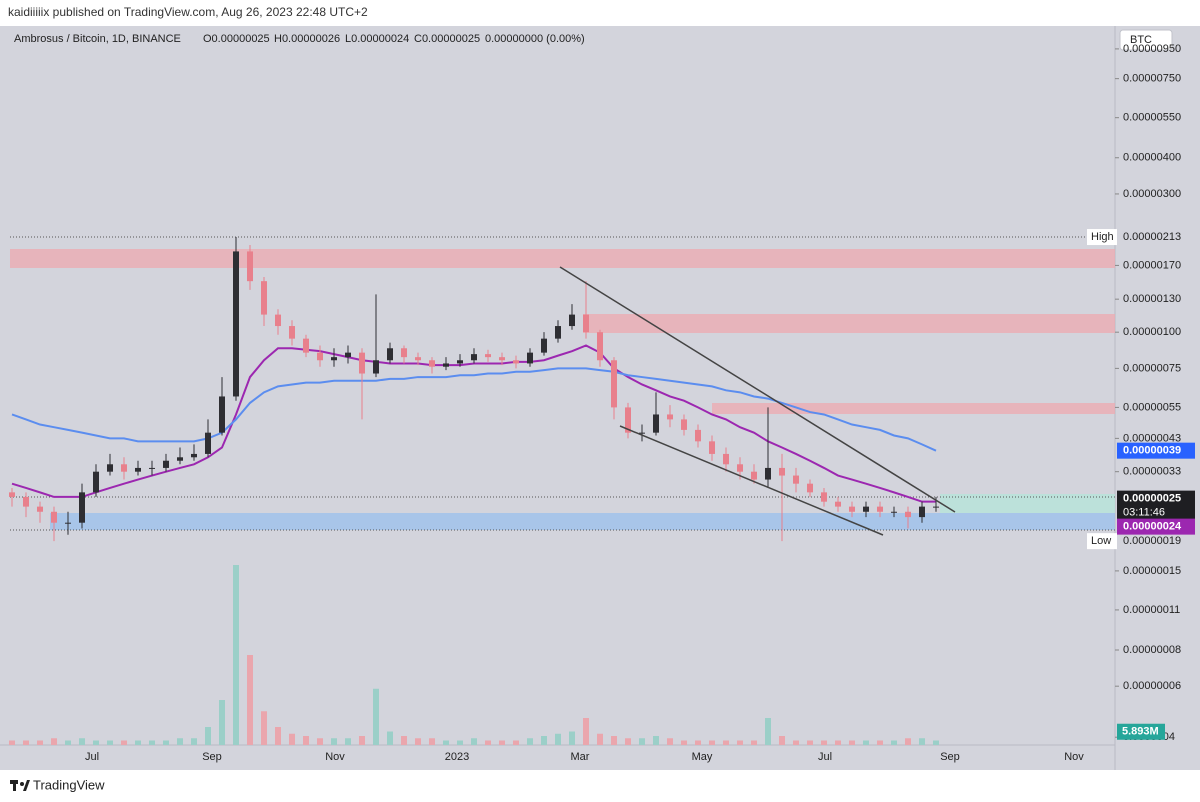  I want to click on resistance-zone, so click(849, 323).